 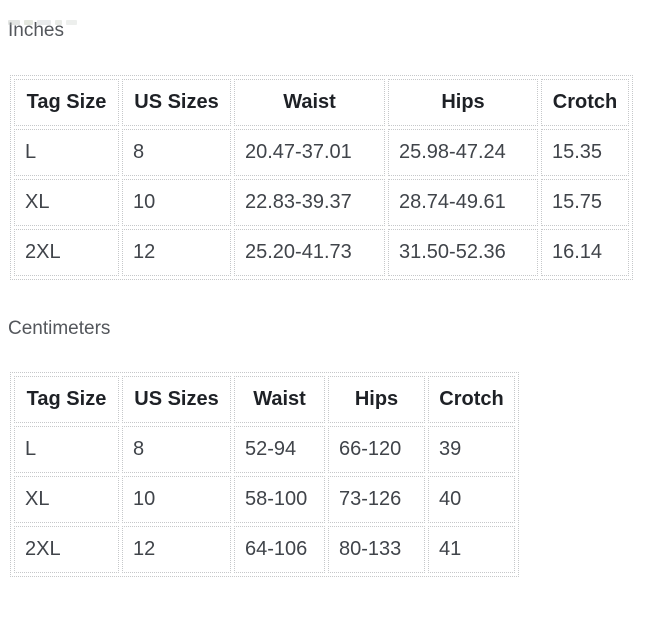 What do you see at coordinates (376, 449) in the screenshot?
I see `table-cell: 66-120` at bounding box center [376, 449].